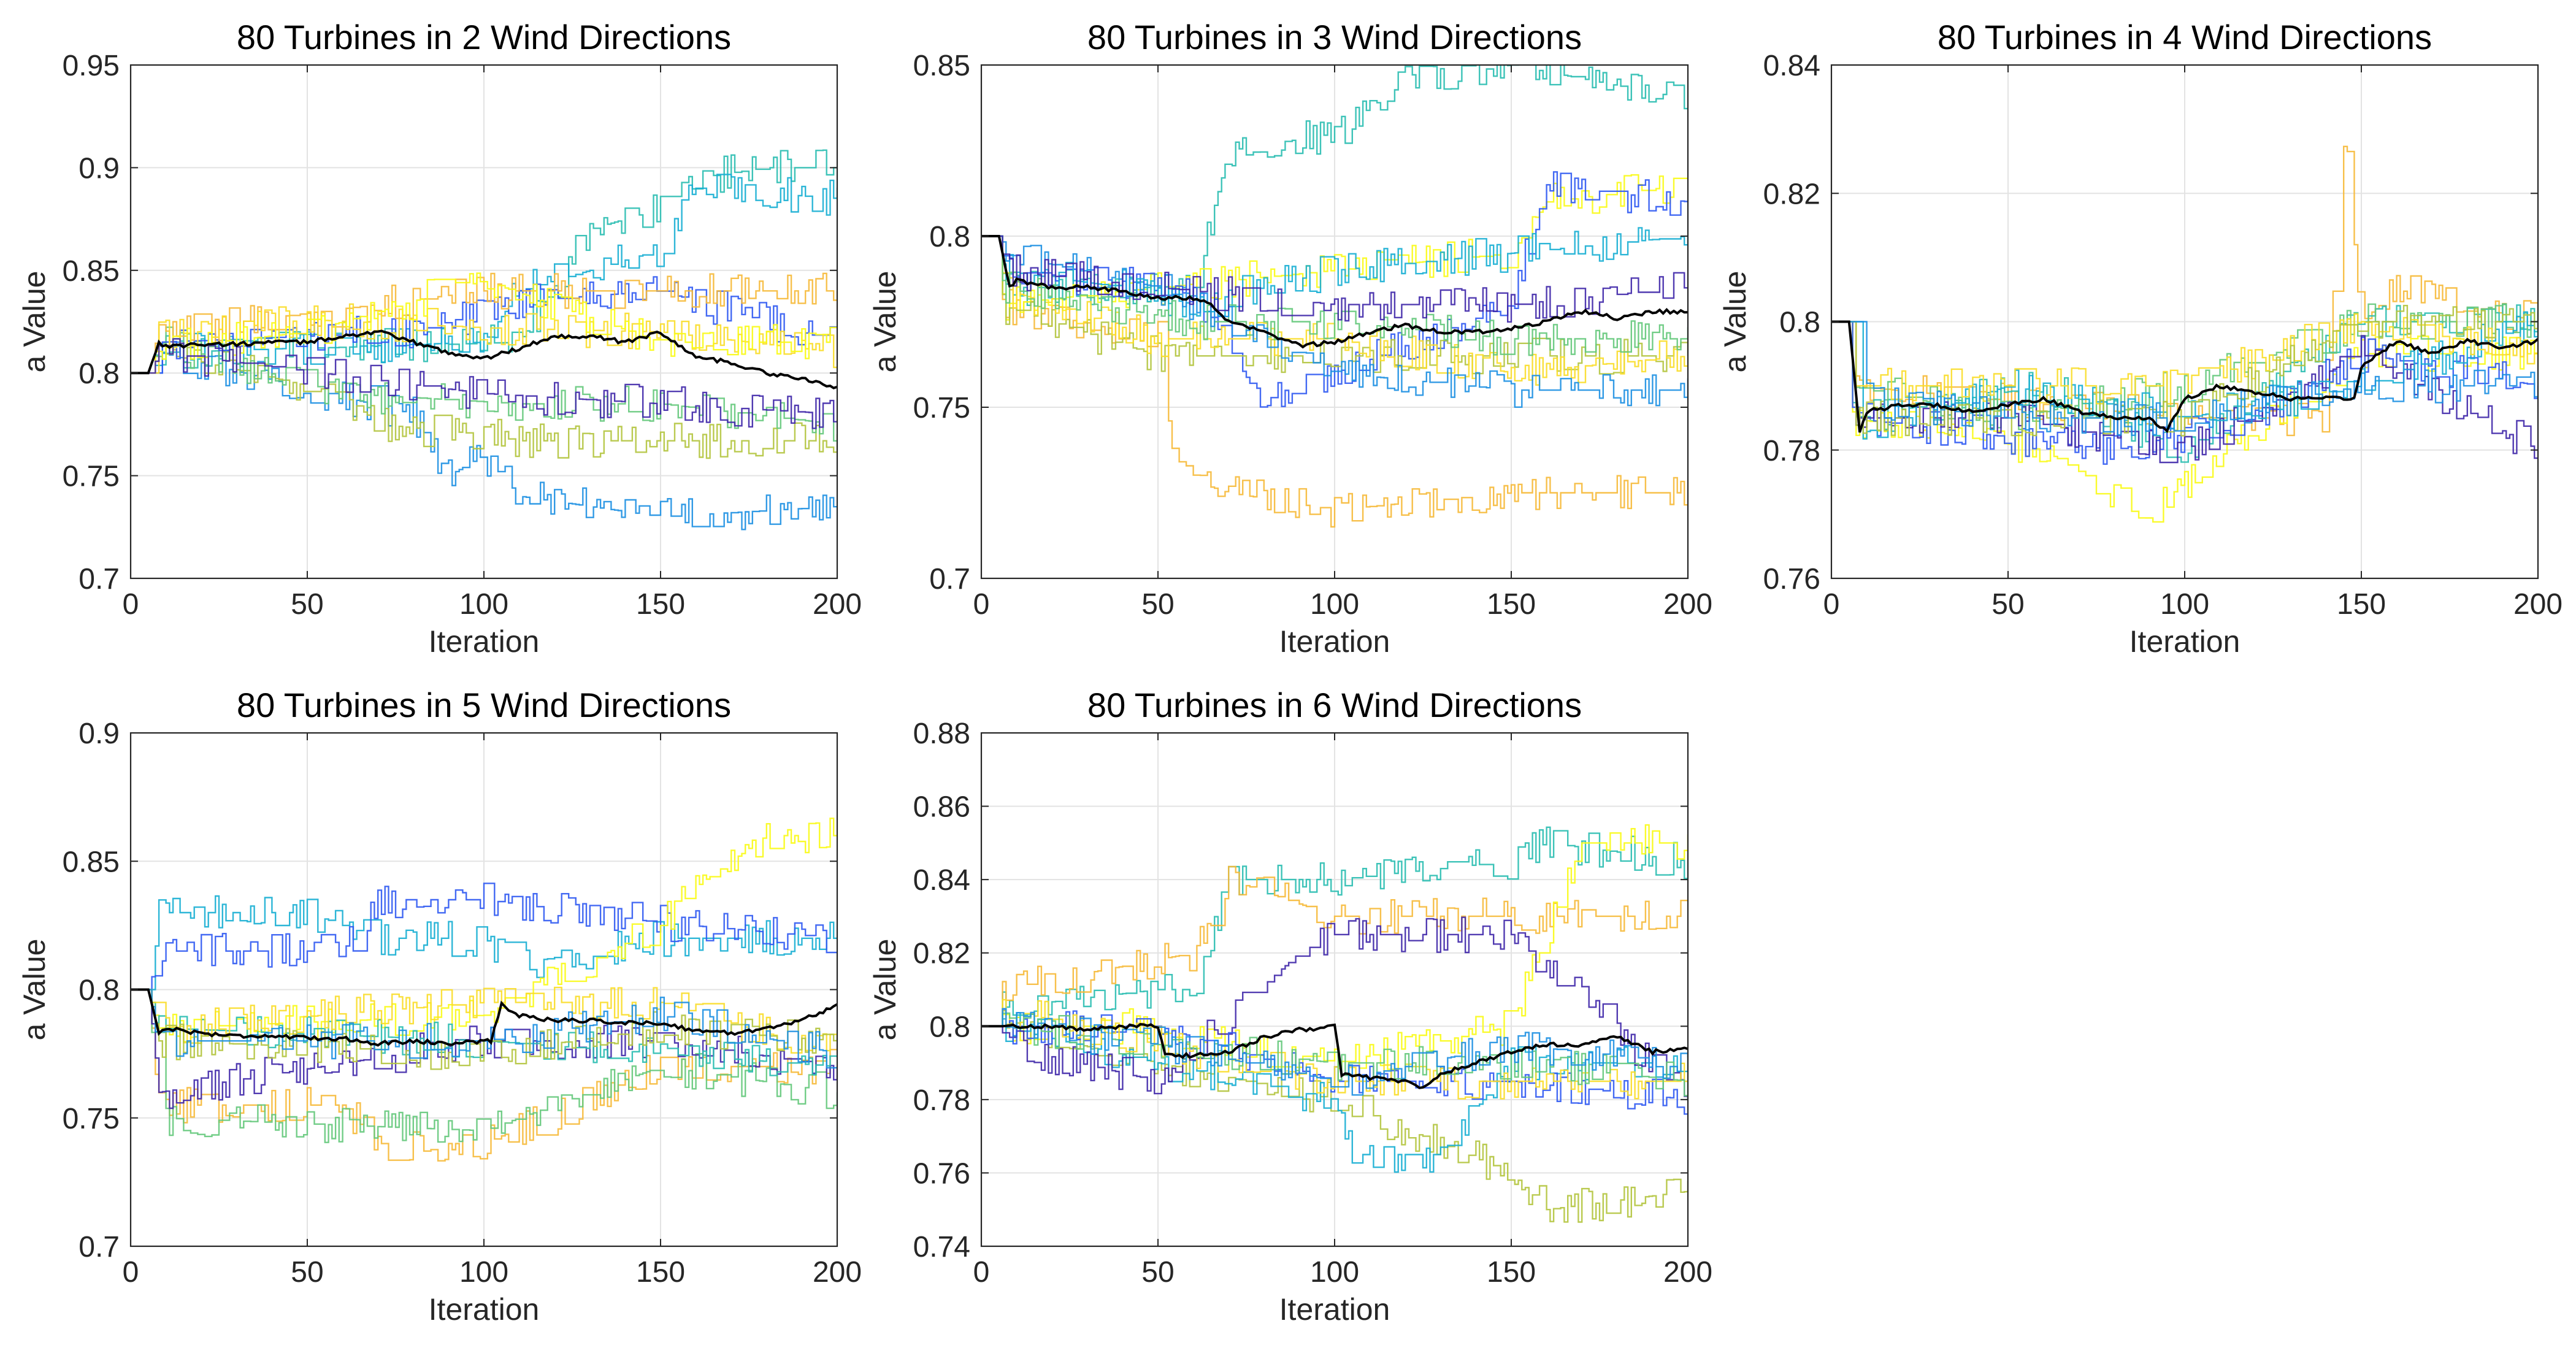  What do you see at coordinates (484, 705) in the screenshot?
I see `chart-title: 80 Turbines in 5 Wind Directions` at bounding box center [484, 705].